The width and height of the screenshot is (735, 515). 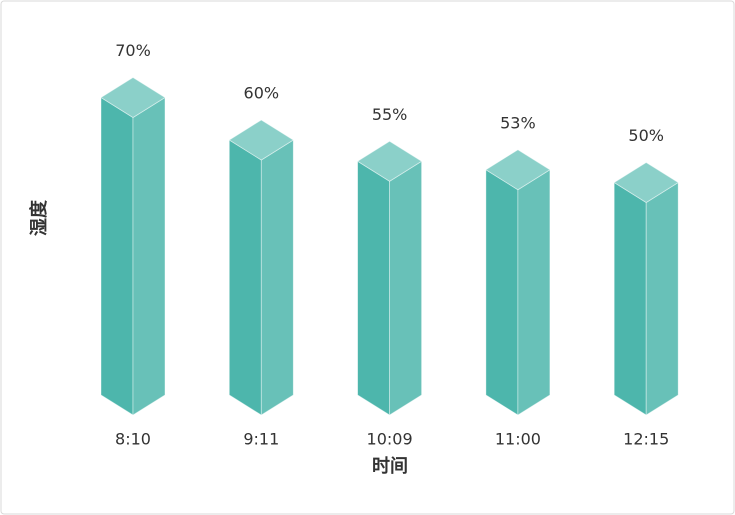 What do you see at coordinates (39, 217) in the screenshot?
I see `y-axis-title: 湿度` at bounding box center [39, 217].